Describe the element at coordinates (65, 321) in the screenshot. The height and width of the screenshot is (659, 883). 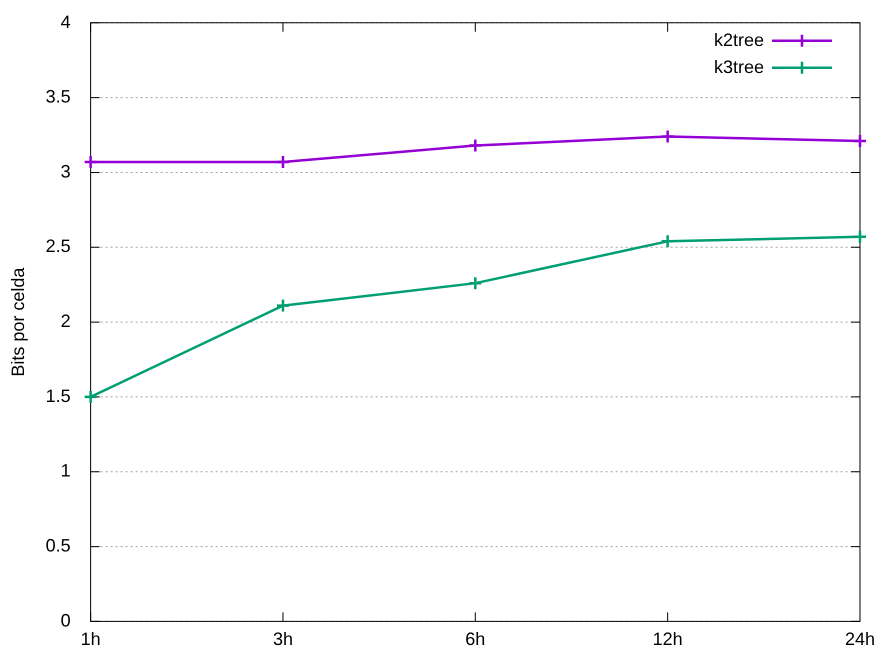
I see `y-tick-label: 2` at that location.